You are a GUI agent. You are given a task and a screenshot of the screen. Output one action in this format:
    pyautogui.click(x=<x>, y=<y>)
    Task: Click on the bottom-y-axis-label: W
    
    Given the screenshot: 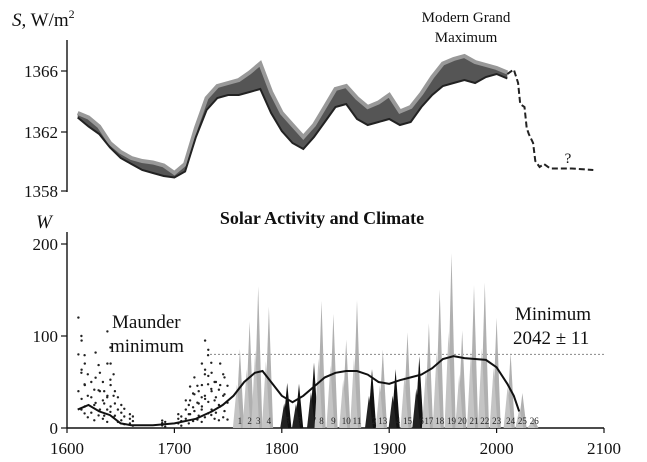 What is the action you would take?
    pyautogui.click(x=45, y=222)
    